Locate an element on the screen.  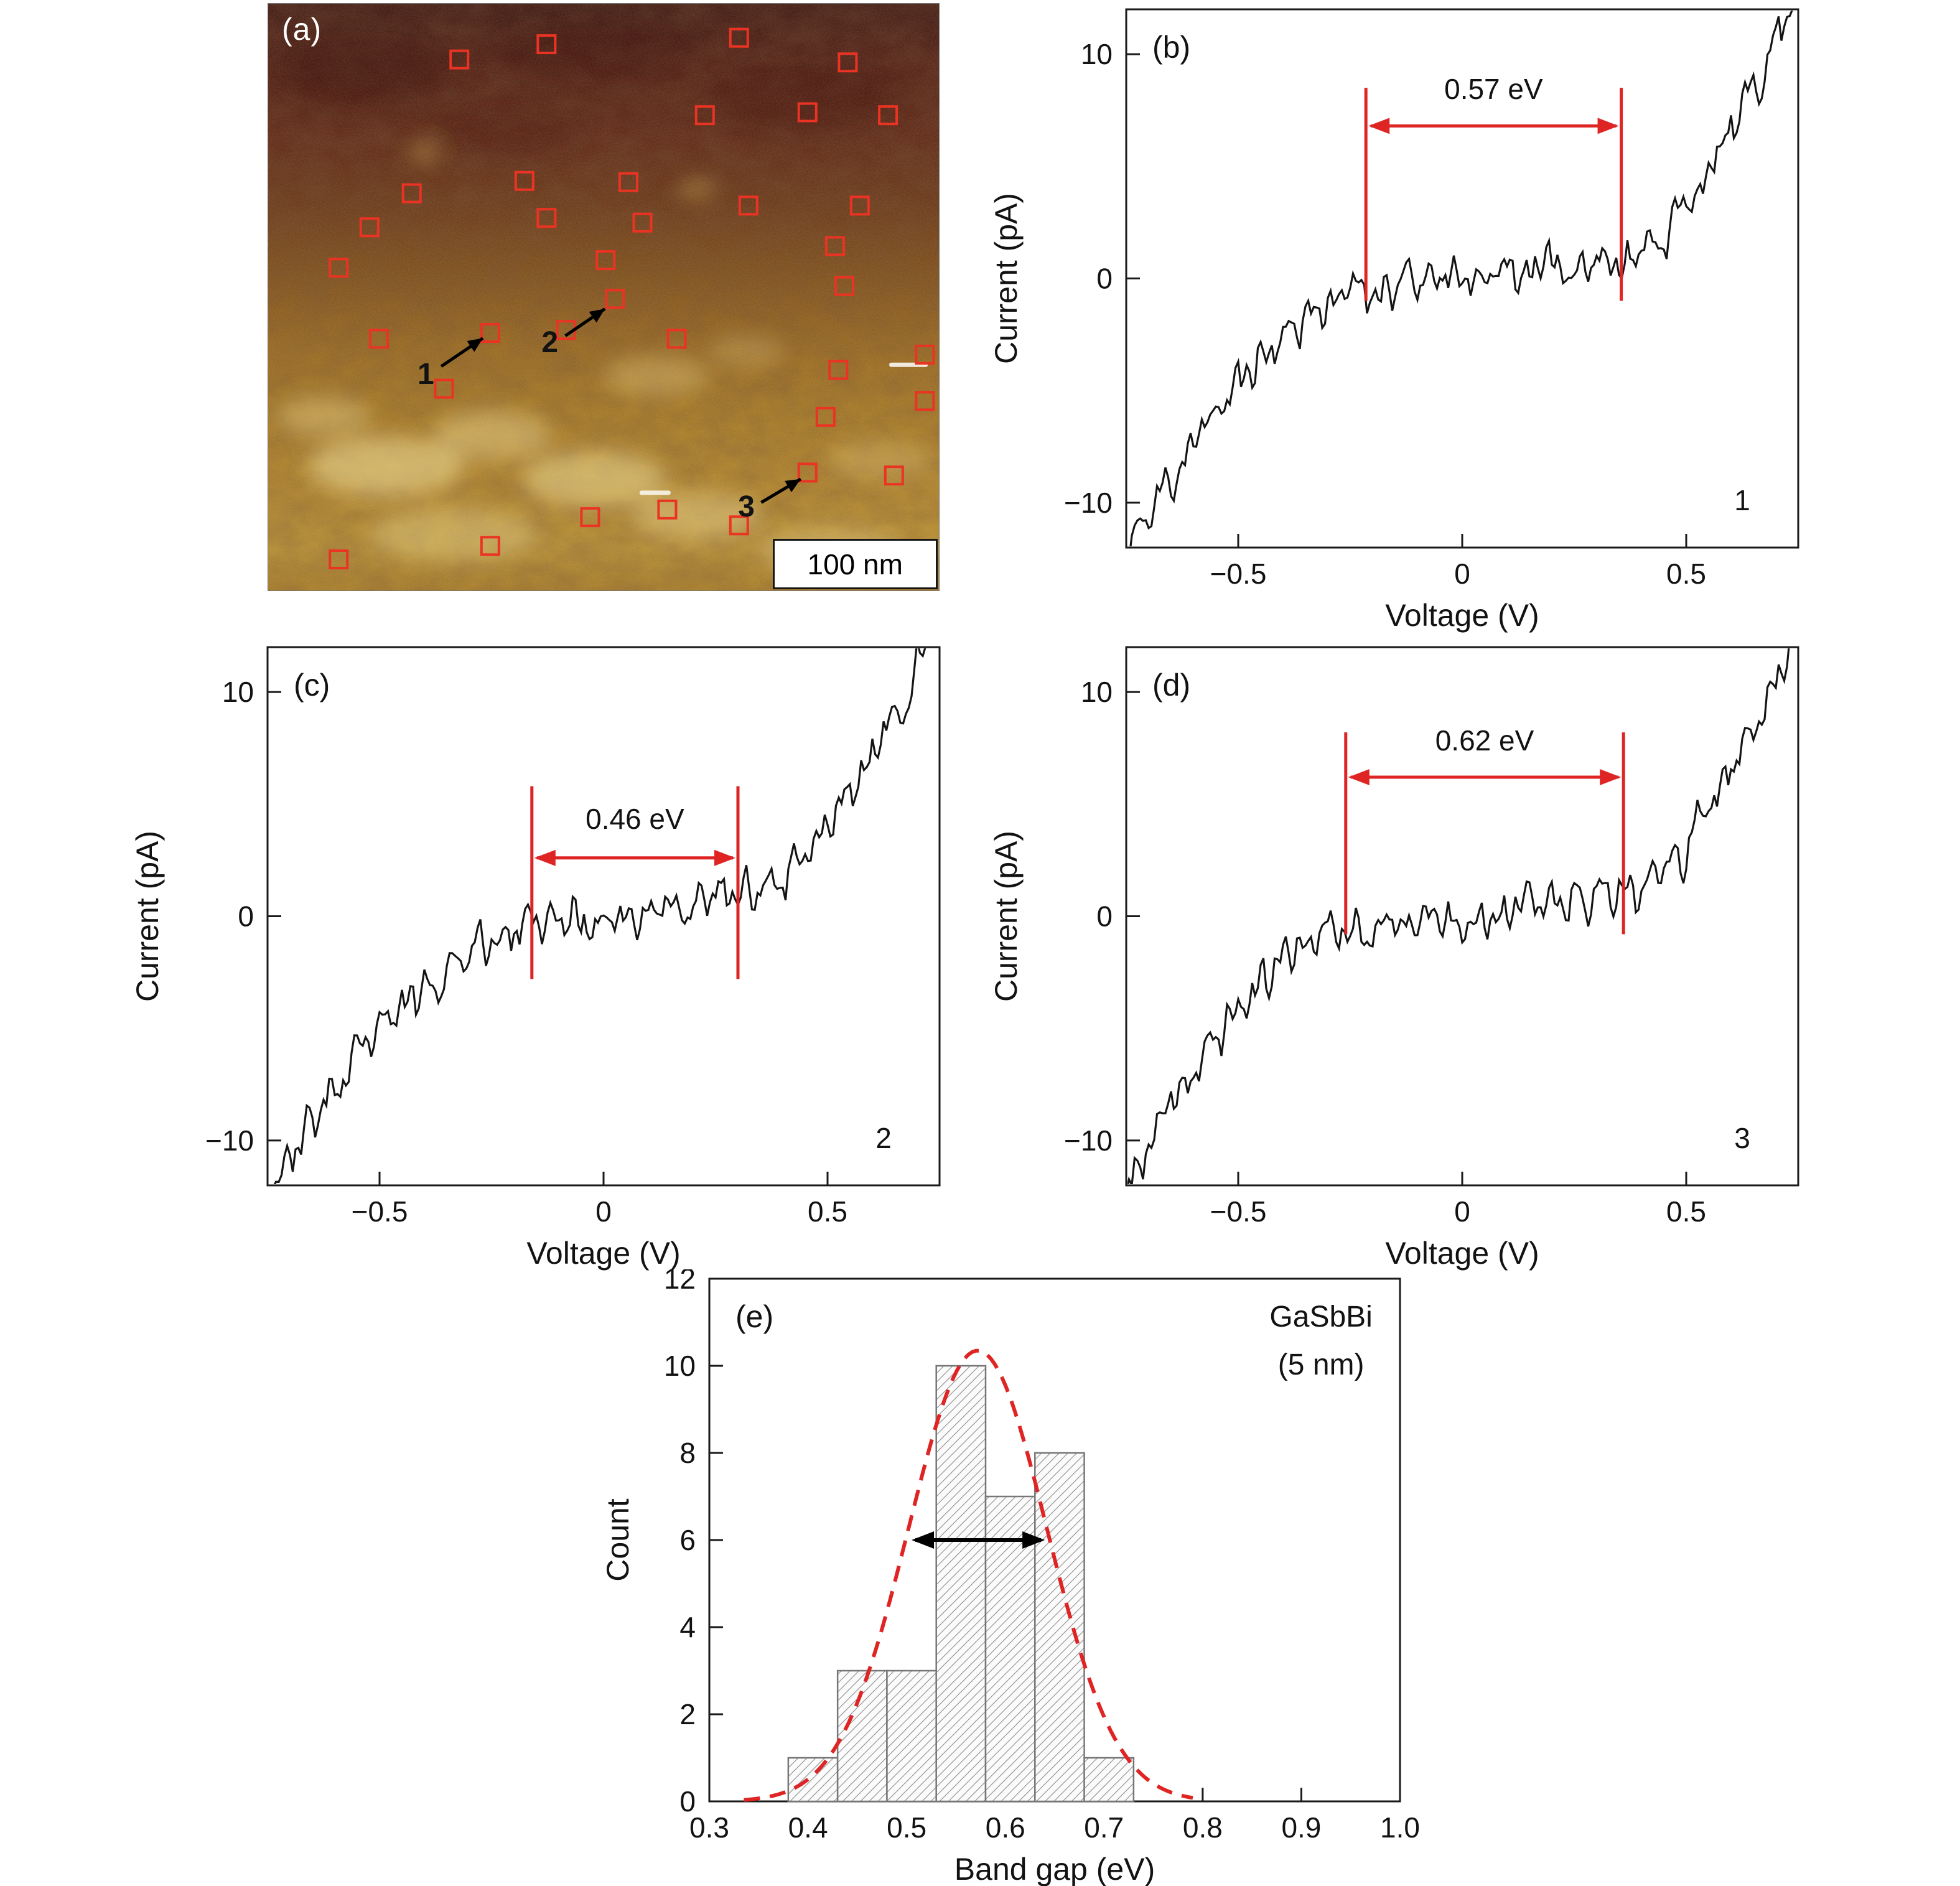
gap-value-label: 0.62 eV is located at coordinates (1484, 740).